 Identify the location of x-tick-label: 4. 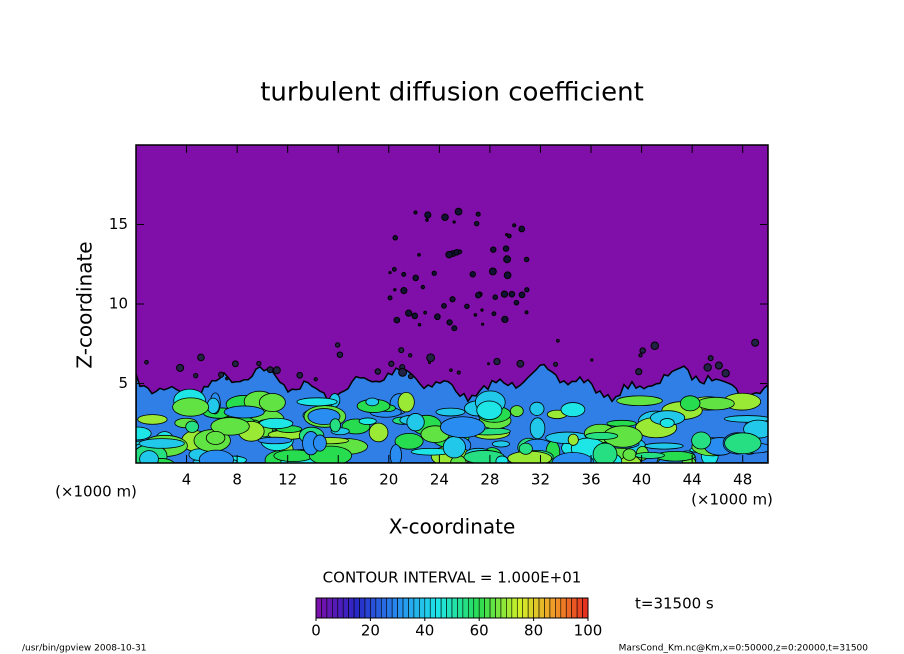
(187, 480).